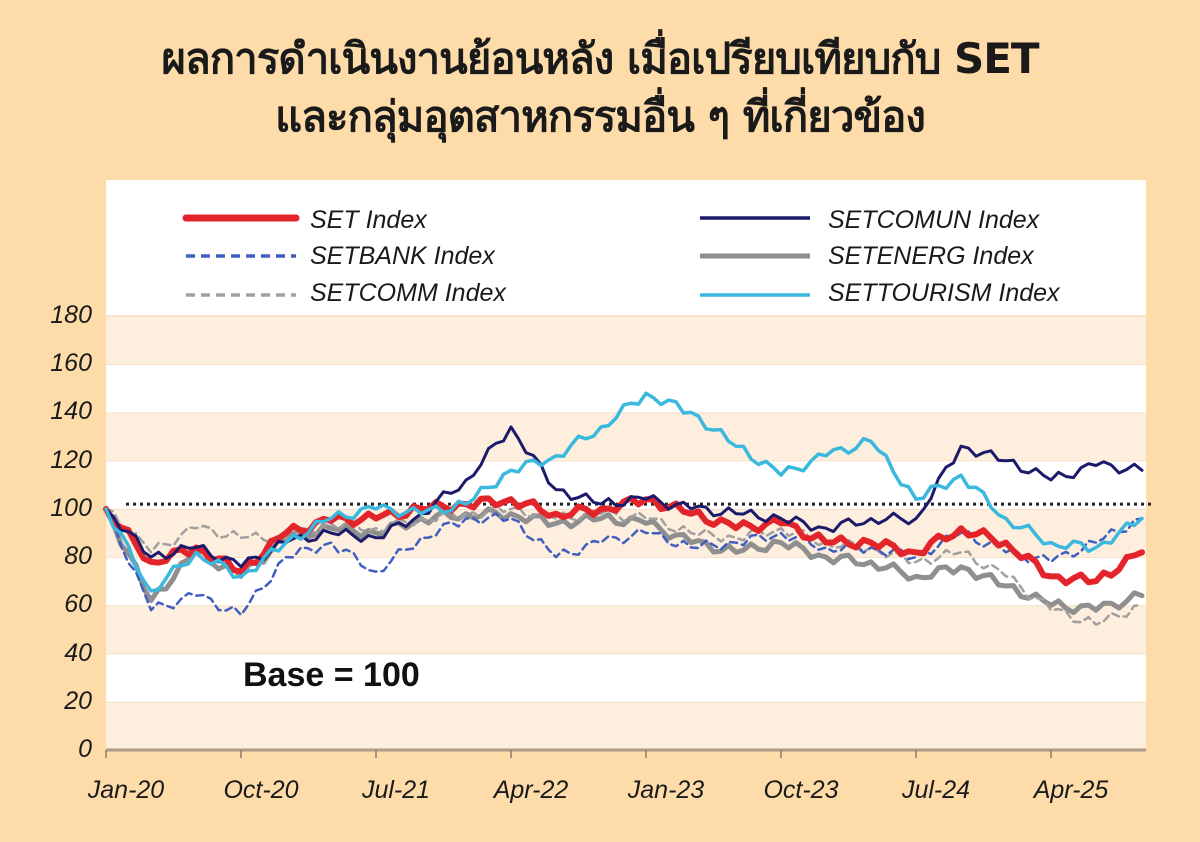  I want to click on x-tick-label: Jan-23, so click(666, 790).